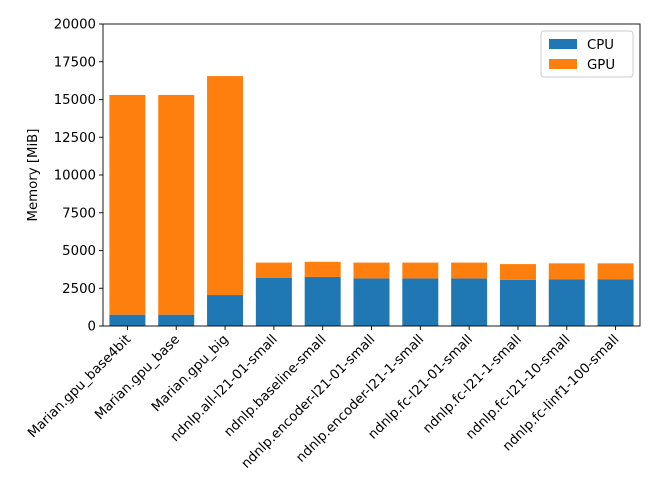  I want to click on y-tick-label-0: 0, so click(92, 327).